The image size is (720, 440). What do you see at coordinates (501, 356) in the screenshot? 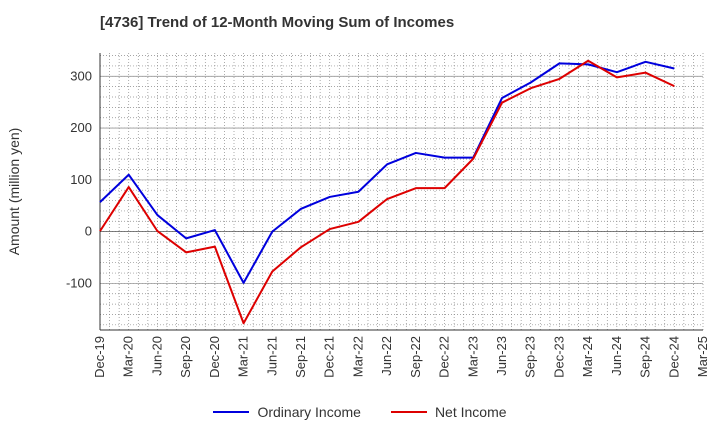
I see `x-tick-label: Jun-23` at bounding box center [501, 356].